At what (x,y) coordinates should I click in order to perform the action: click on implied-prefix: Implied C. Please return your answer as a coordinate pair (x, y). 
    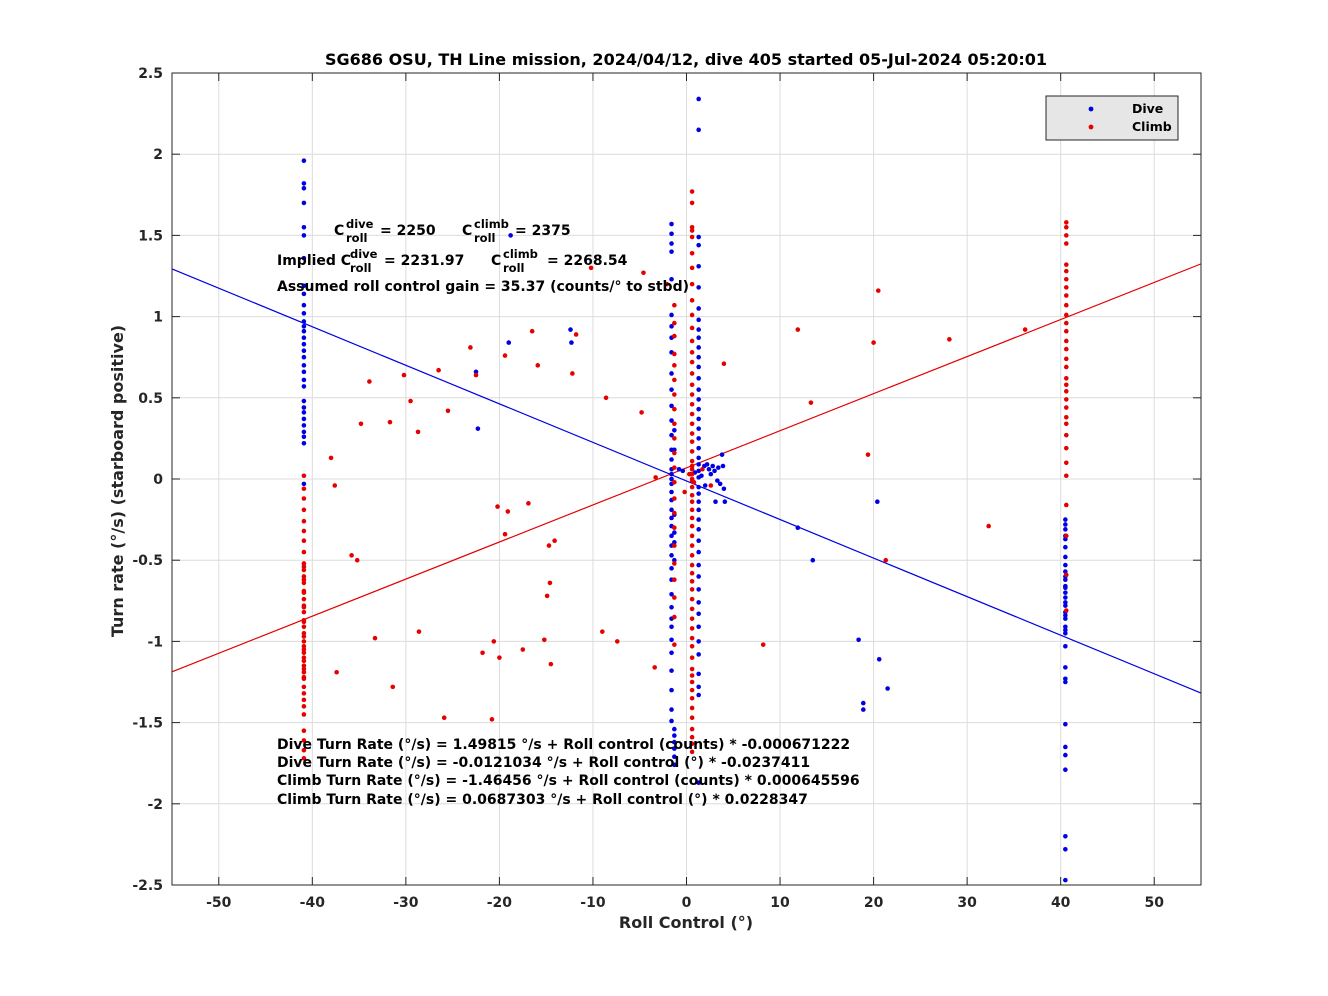
    Looking at the image, I should click on (314, 261).